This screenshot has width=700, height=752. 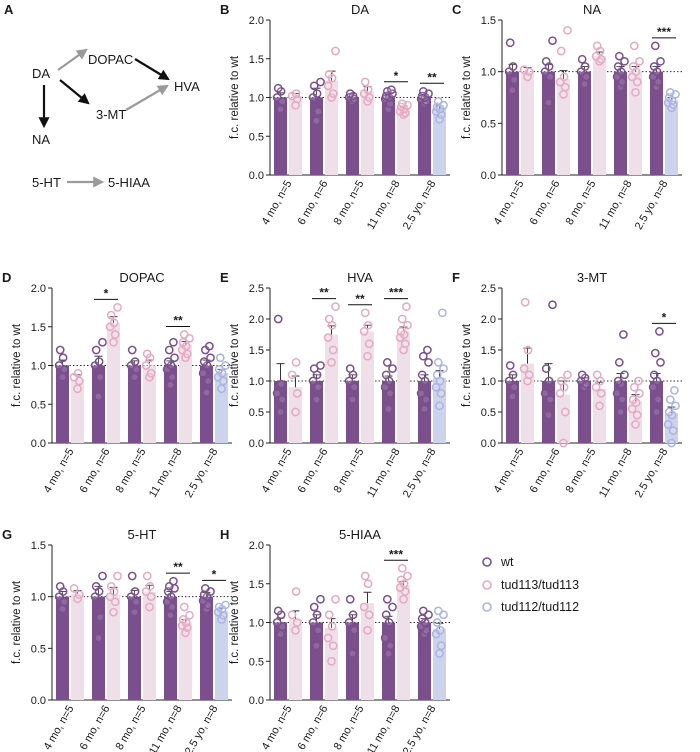 What do you see at coordinates (38, 405) in the screenshot?
I see `y-tick-label-d: 0.5` at bounding box center [38, 405].